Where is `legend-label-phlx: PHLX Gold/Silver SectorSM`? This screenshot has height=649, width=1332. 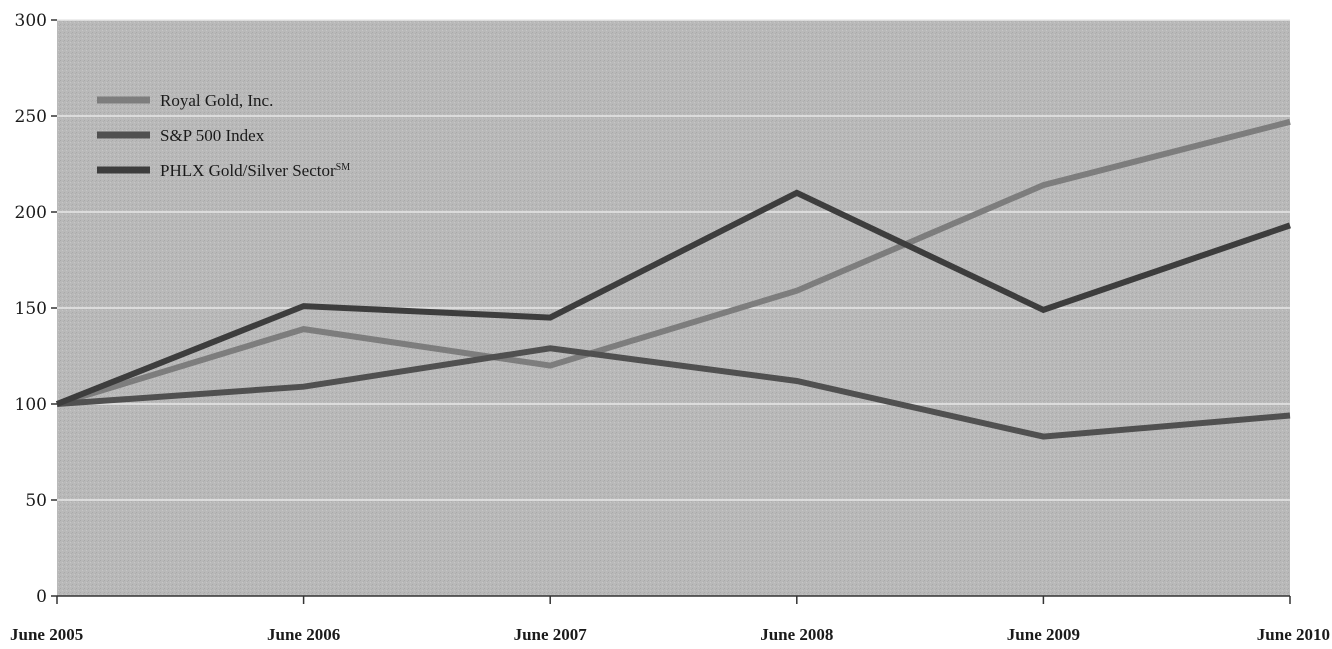
legend-label-phlx: PHLX Gold/Silver SectorSM is located at coordinates (255, 170).